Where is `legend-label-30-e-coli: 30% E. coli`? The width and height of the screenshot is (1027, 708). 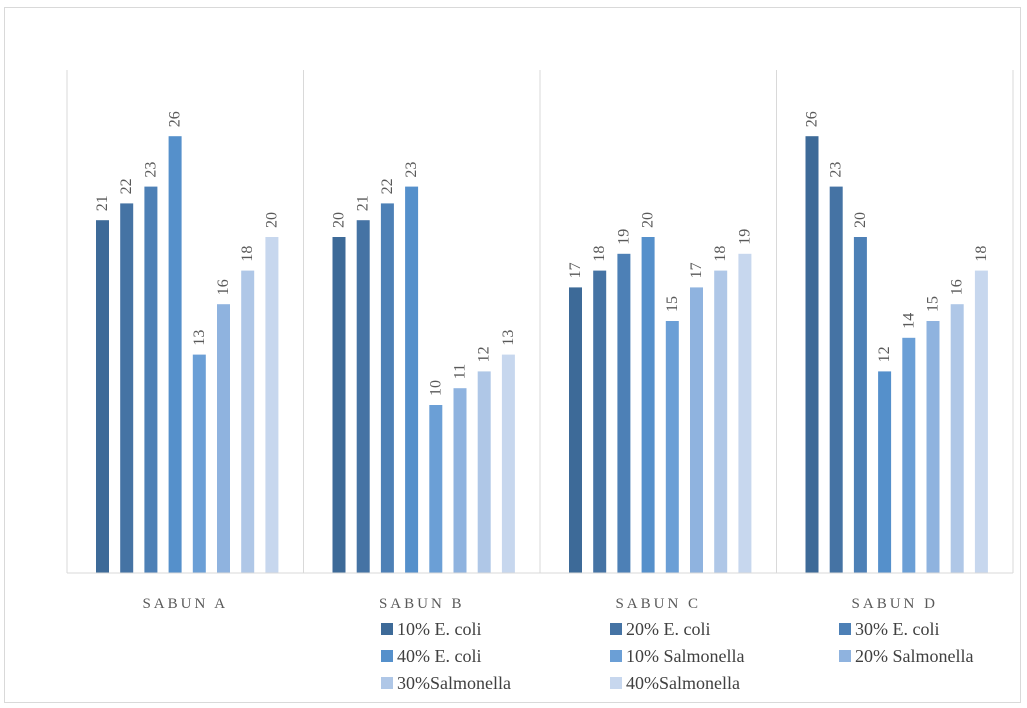
legend-label-30-e-coli: 30% E. coli is located at coordinates (897, 629).